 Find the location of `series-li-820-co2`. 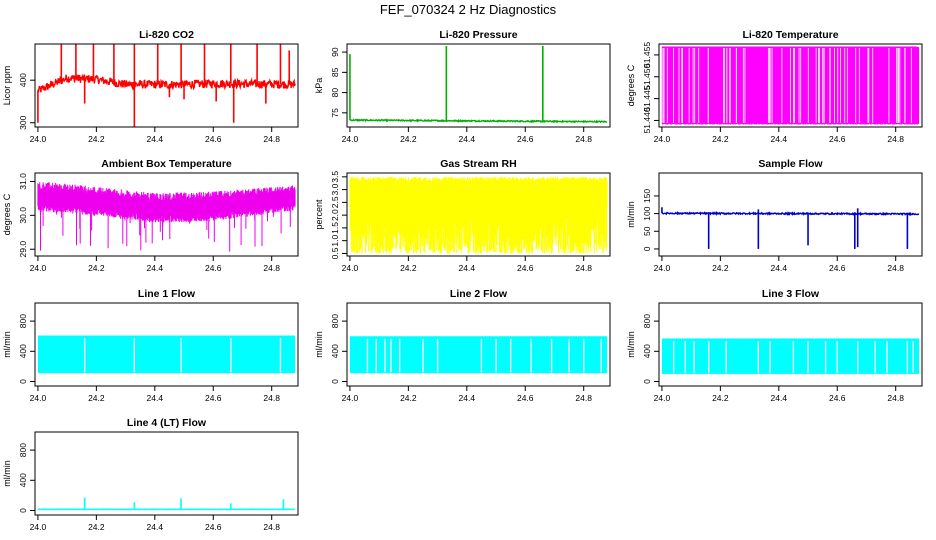

series-li-820-co2 is located at coordinates (166, 85).